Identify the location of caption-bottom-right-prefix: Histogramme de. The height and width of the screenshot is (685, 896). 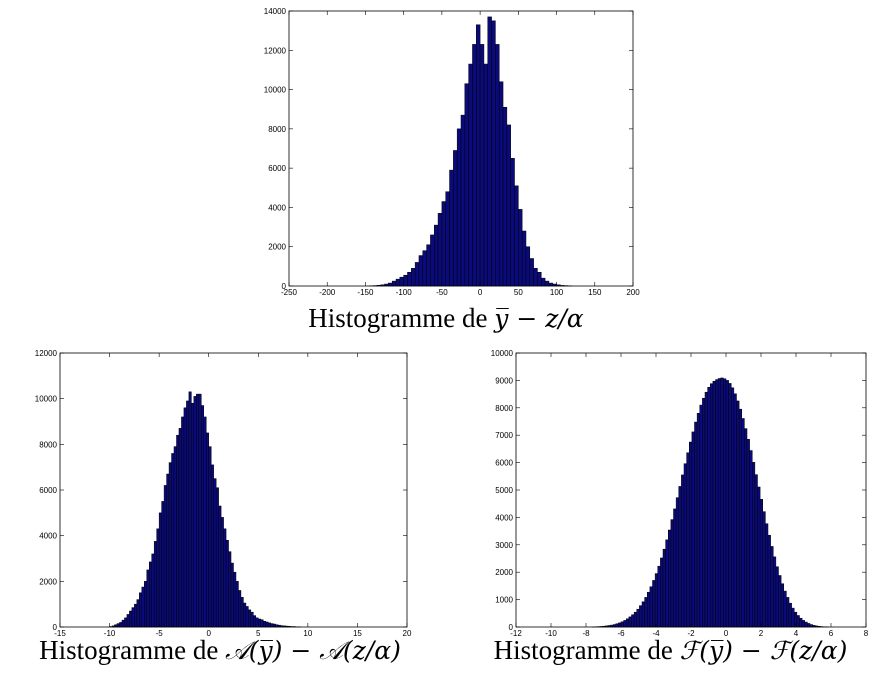
(583, 650).